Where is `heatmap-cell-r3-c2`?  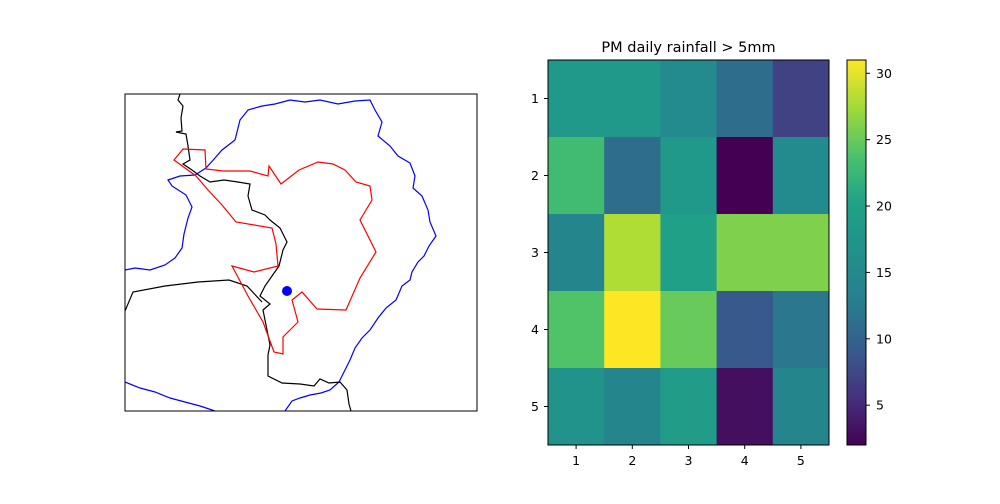
heatmap-cell-r3-c2 is located at coordinates (632, 253).